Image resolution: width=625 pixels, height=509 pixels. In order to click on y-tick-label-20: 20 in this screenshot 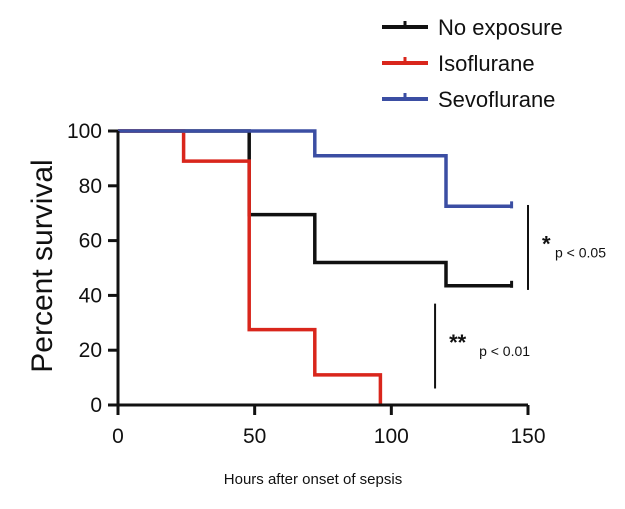, I will do `click(90, 350)`.